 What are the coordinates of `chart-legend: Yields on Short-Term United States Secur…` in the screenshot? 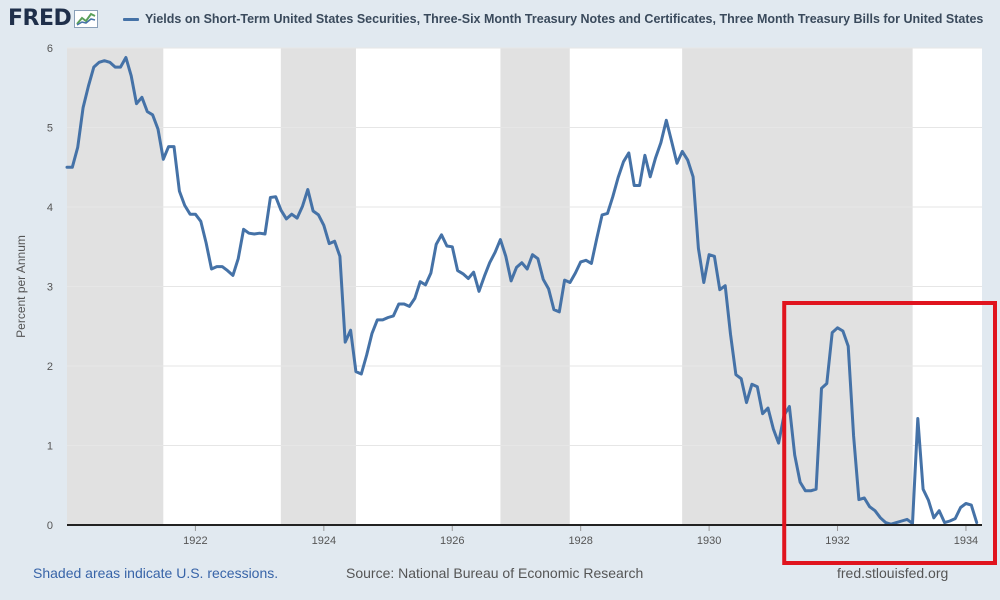 It's located at (553, 19).